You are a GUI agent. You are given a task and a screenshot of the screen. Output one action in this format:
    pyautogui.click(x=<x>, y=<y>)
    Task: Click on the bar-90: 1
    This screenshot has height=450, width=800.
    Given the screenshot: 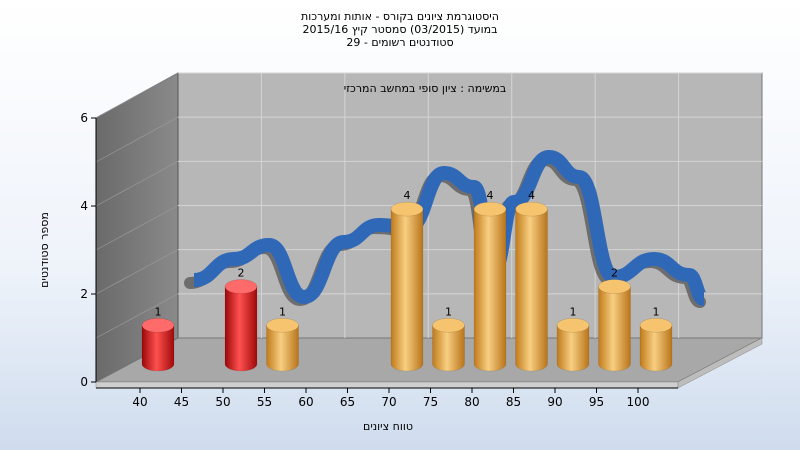 What is the action you would take?
    pyautogui.click(x=573, y=338)
    